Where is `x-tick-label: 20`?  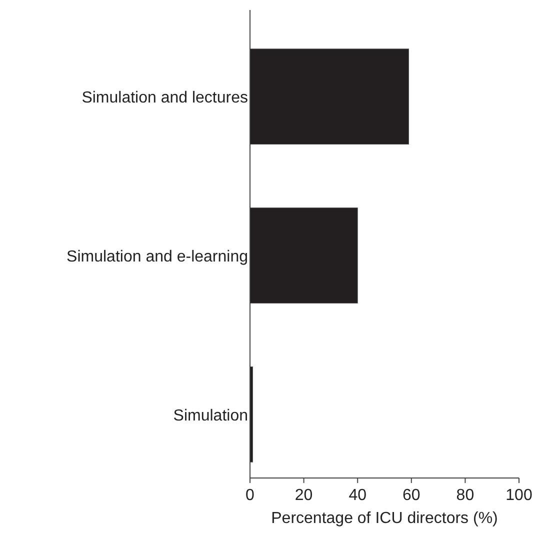 x-tick-label: 20 is located at coordinates (303, 495).